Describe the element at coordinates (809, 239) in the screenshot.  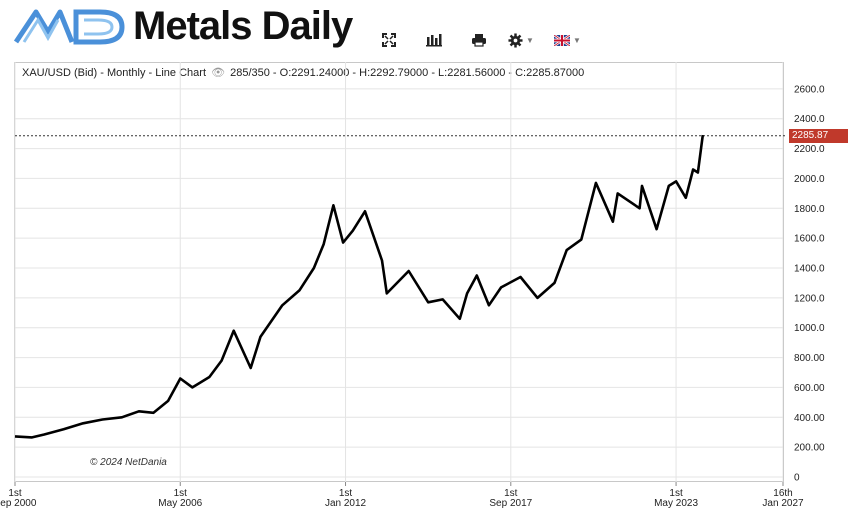
I see `y-tick-label: 1600.0` at that location.